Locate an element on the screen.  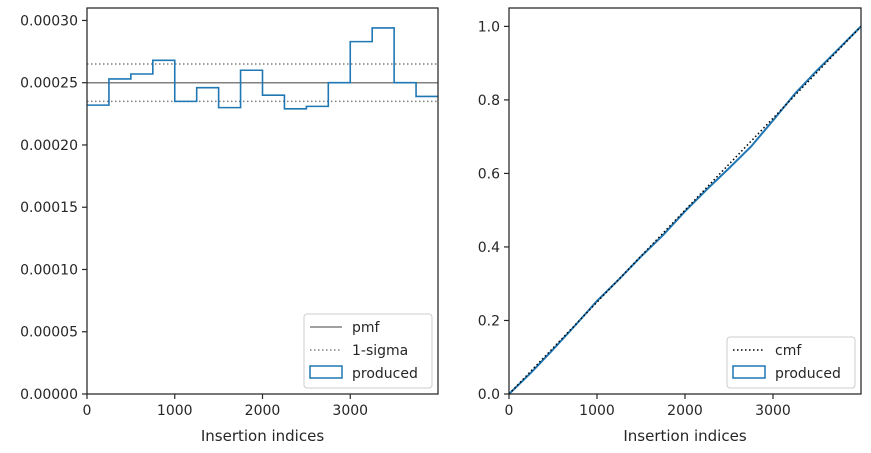
right-x-tick-label: 0 is located at coordinates (509, 411).